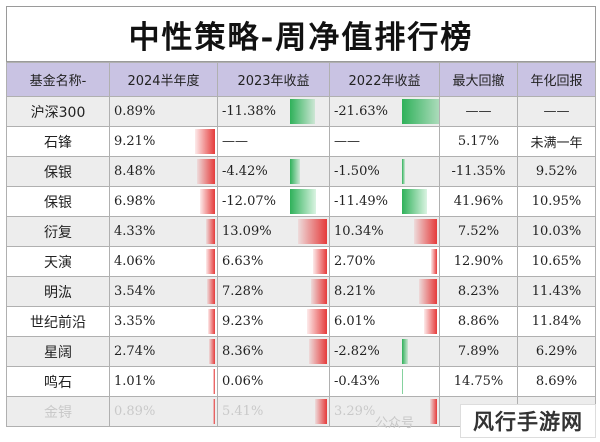  I want to click on table-row: 保银 6.98% -12.07% -11.49% 41.96% 10.95%, so click(301, 201).